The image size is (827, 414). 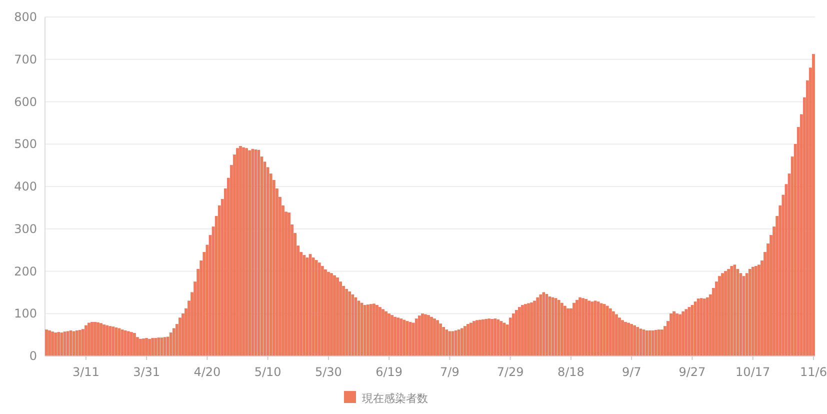 What do you see at coordinates (25, 59) in the screenshot?
I see `y-tick-label: 700` at bounding box center [25, 59].